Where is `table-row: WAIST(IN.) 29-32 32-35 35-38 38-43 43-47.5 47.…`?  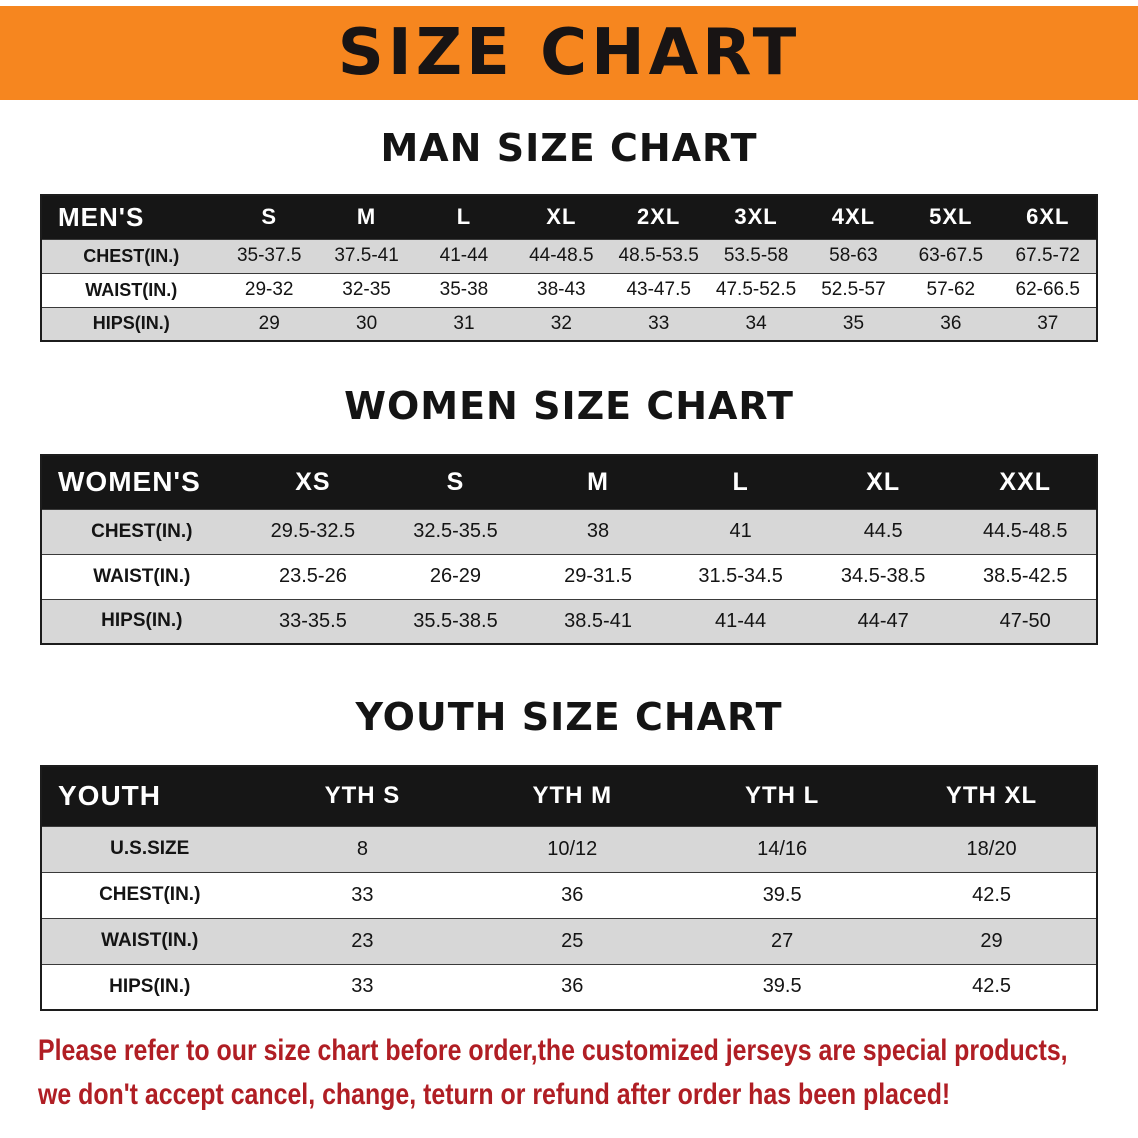
table-row: WAIST(IN.) 29-32 32-35 35-38 38-43 43-47.5 47.… is located at coordinates (569, 289).